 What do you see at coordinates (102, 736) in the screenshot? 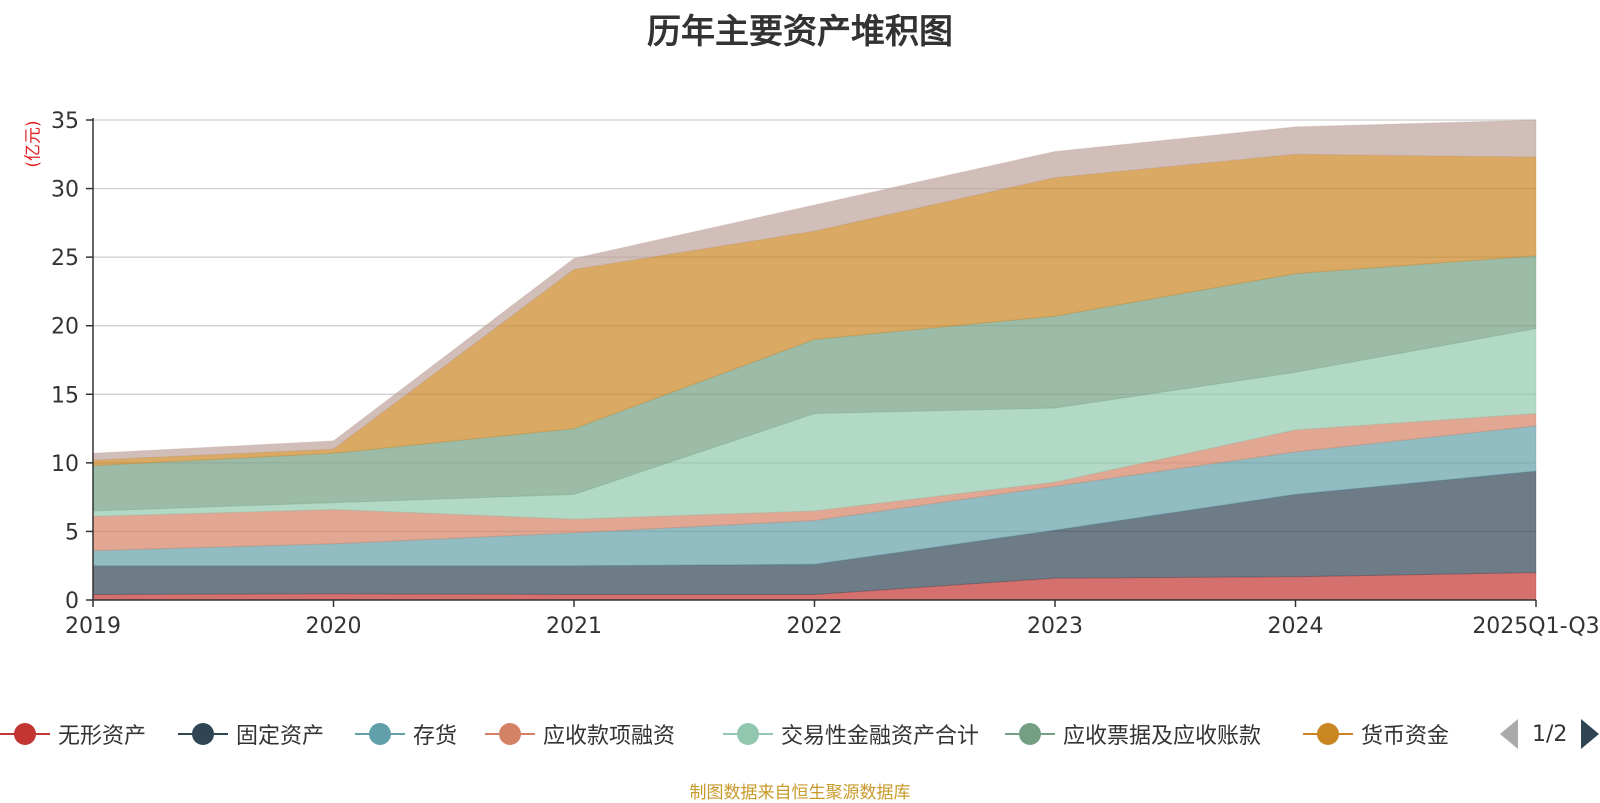
I see `legend-label: 无形资产` at bounding box center [102, 736].